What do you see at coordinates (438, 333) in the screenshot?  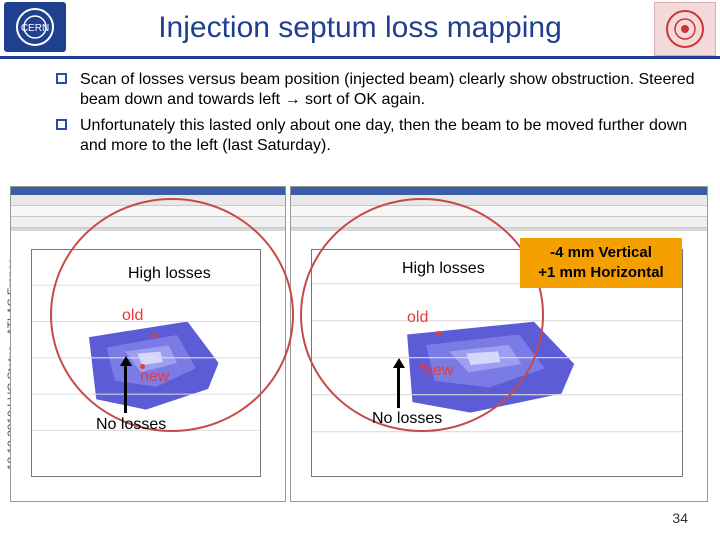 I see `old-position-marker-right` at bounding box center [438, 333].